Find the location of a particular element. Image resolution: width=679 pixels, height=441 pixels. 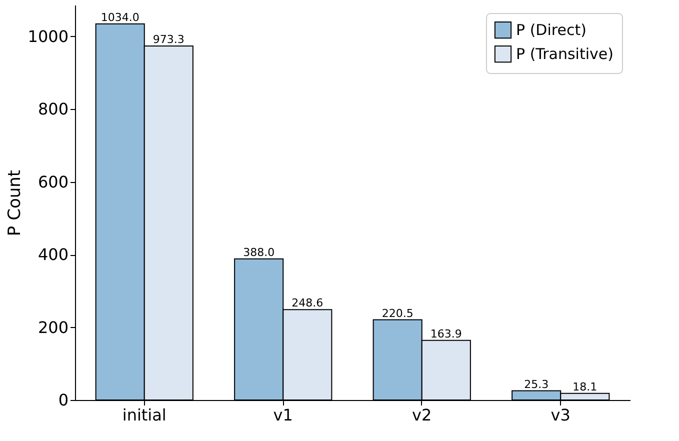

data-label: 973.3 is located at coordinates (168, 39).